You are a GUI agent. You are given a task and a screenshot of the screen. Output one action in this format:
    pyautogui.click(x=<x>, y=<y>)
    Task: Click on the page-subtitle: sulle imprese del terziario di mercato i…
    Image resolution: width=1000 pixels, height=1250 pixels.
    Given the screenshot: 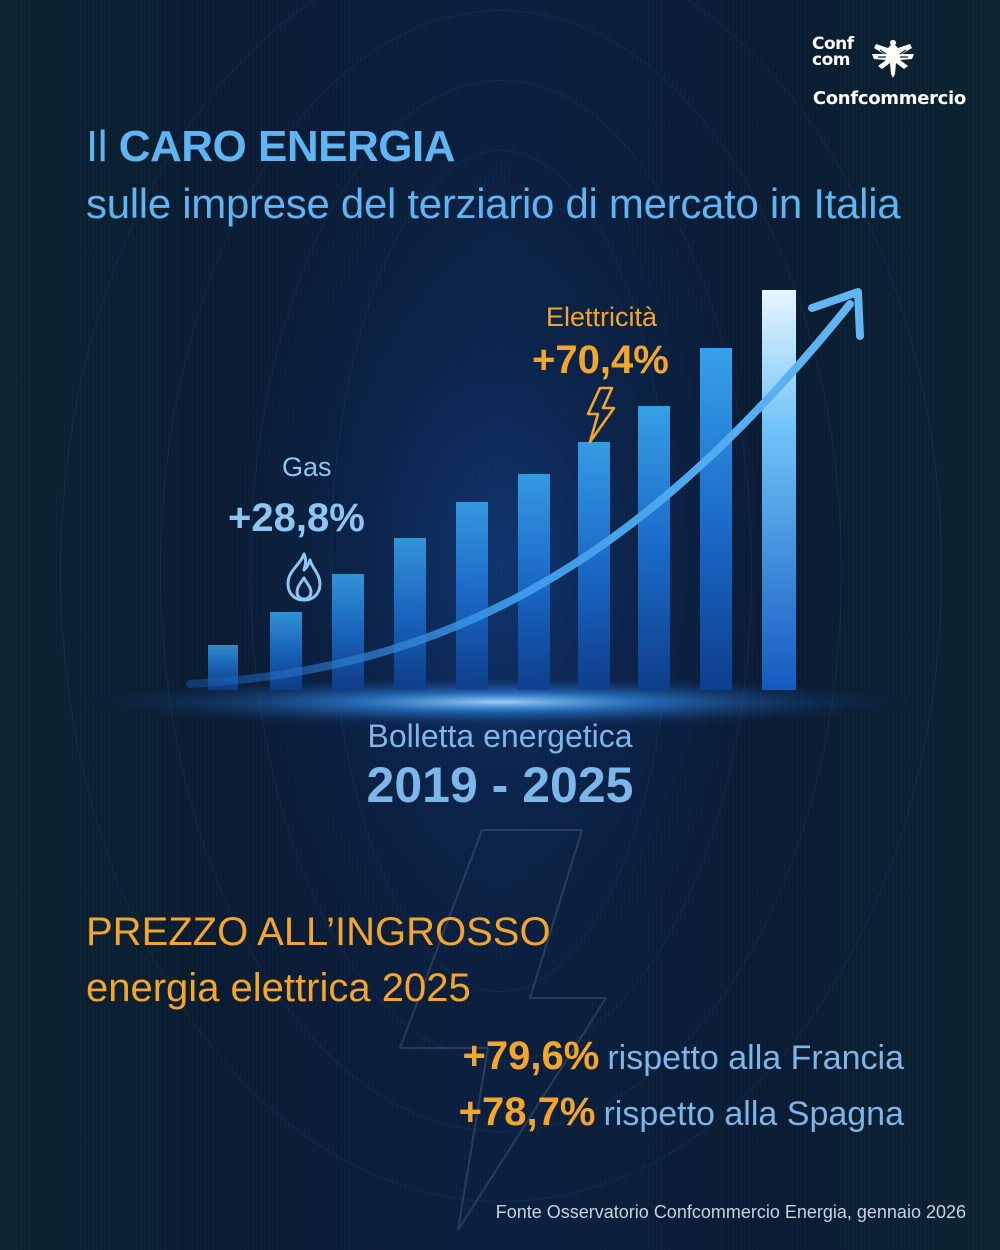 What is the action you would take?
    pyautogui.click(x=493, y=203)
    